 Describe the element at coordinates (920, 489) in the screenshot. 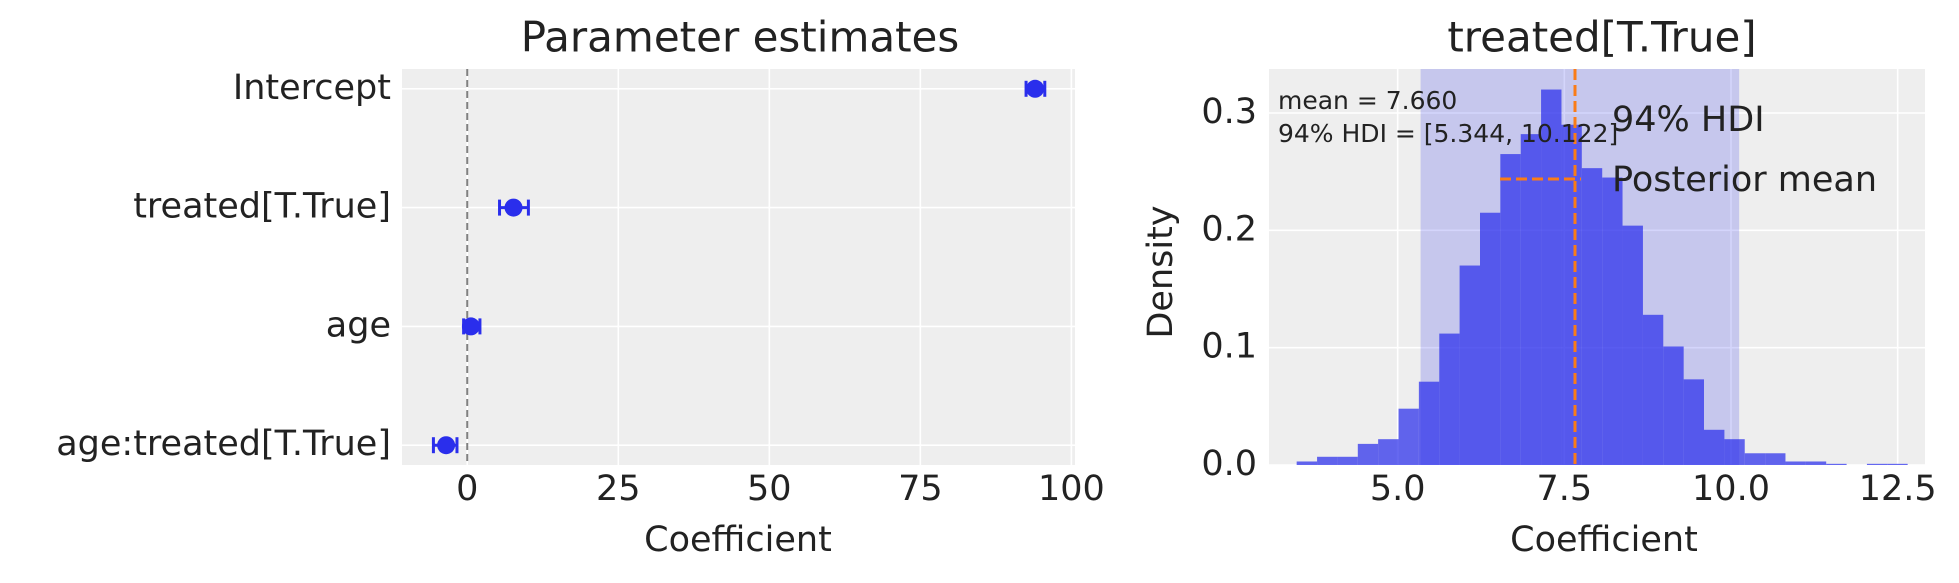

I see `x-tick-label: 75` at that location.